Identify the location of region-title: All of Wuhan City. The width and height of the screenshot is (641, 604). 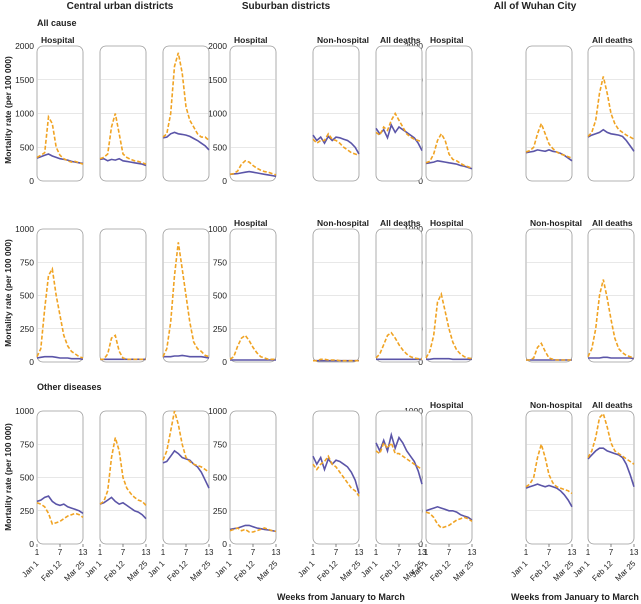
(535, 6).